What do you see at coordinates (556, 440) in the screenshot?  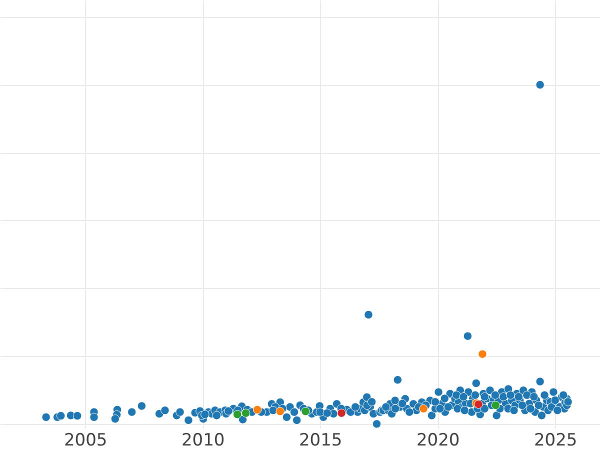 I see `x-tick-label: 2025` at bounding box center [556, 440].